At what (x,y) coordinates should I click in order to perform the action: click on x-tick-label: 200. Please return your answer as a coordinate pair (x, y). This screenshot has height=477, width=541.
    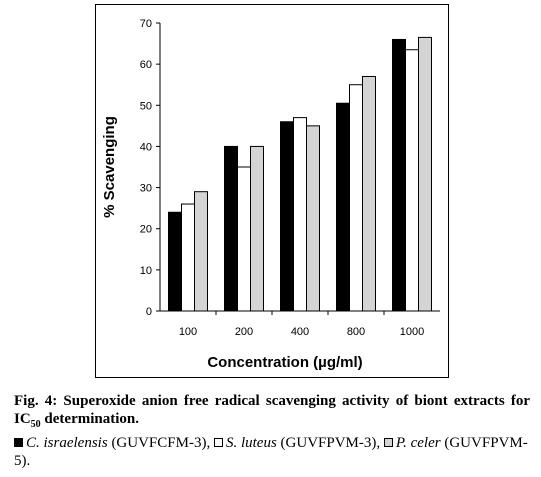
    Looking at the image, I should click on (244, 332).